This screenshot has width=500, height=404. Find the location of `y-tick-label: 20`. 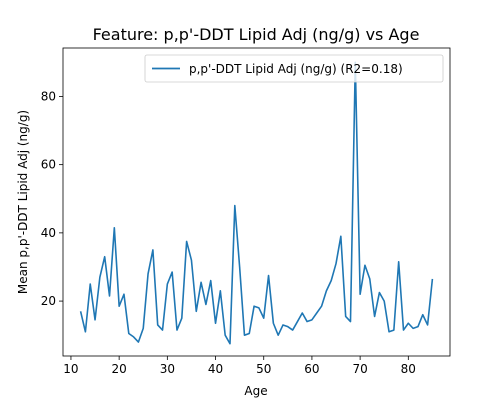

y-tick-label: 20 is located at coordinates (48, 301).